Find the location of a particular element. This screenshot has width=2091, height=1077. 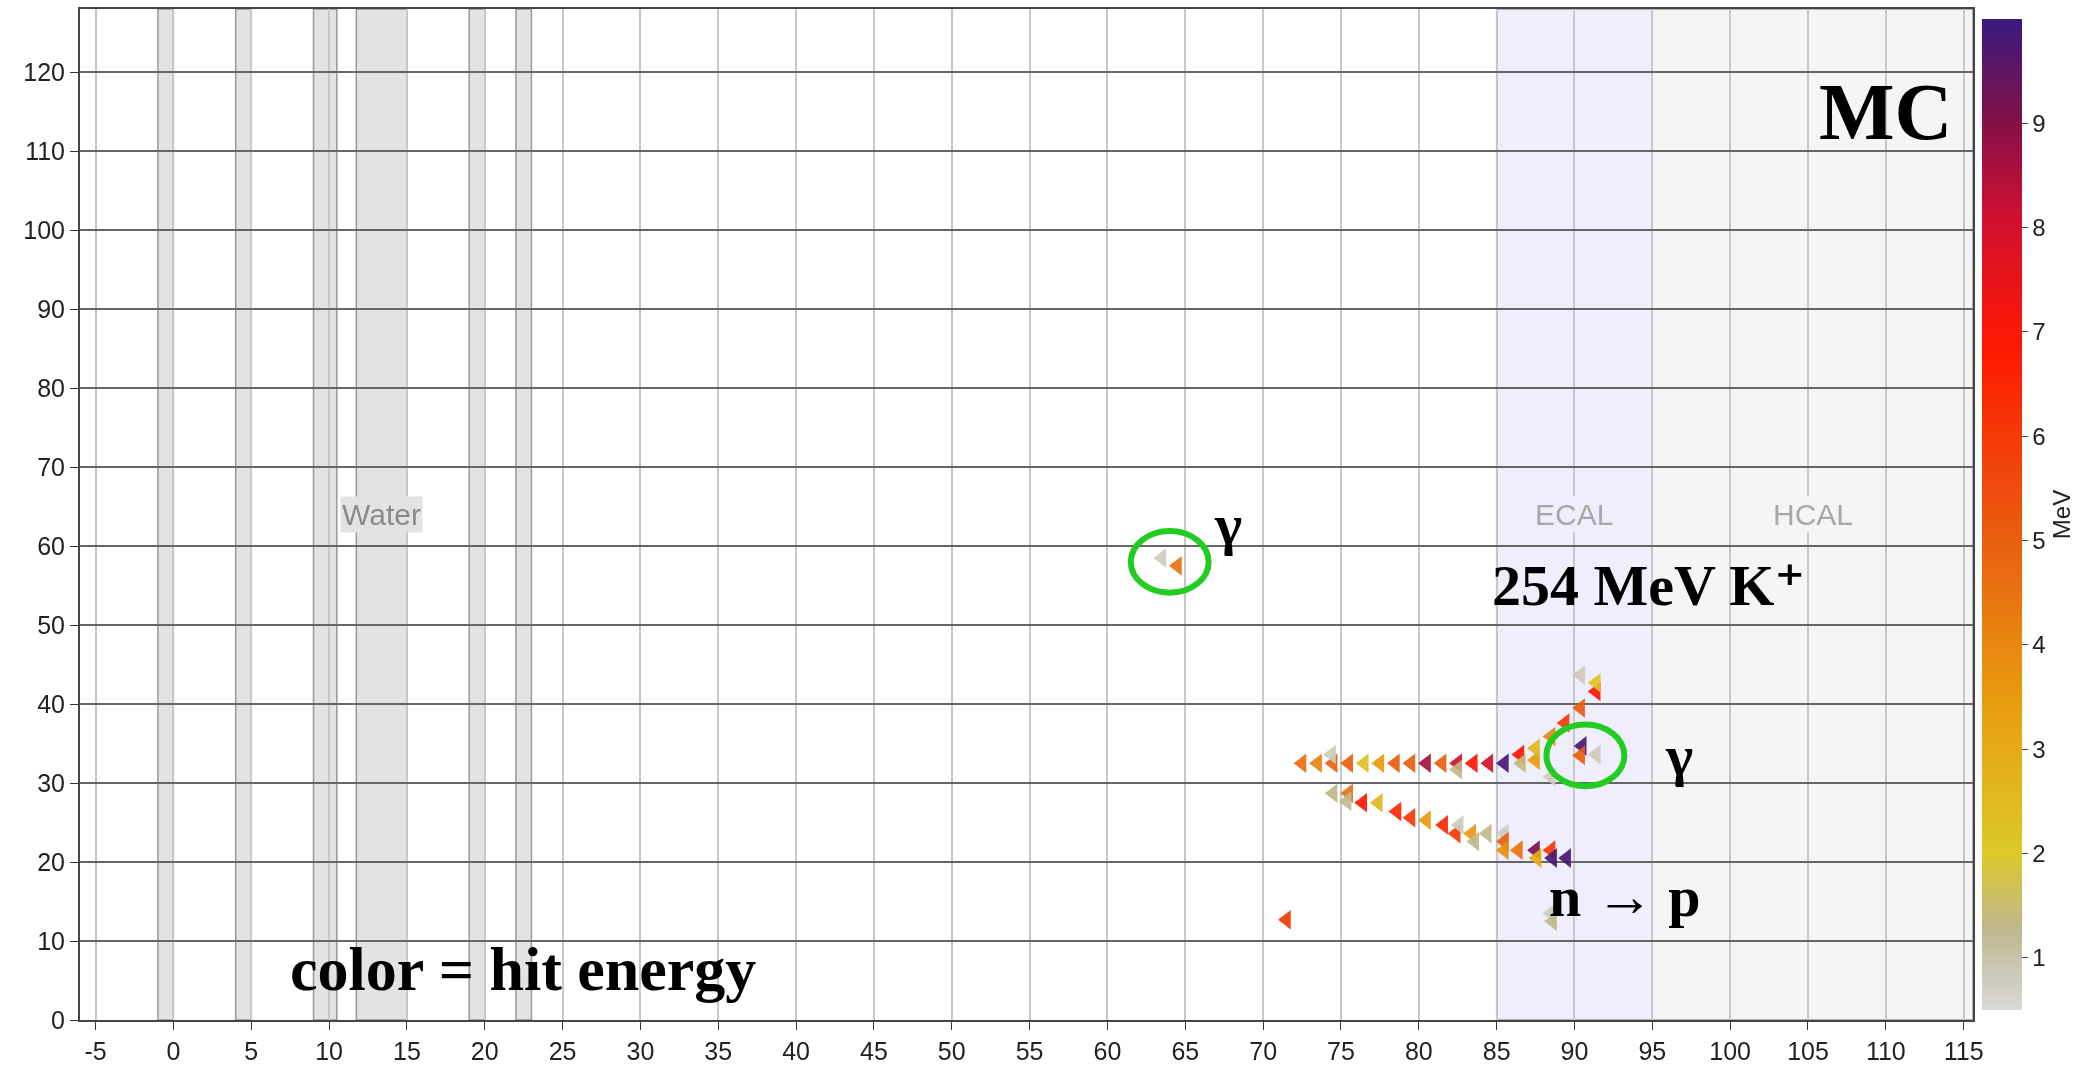

x-tick-label: 100 is located at coordinates (1730, 1051).